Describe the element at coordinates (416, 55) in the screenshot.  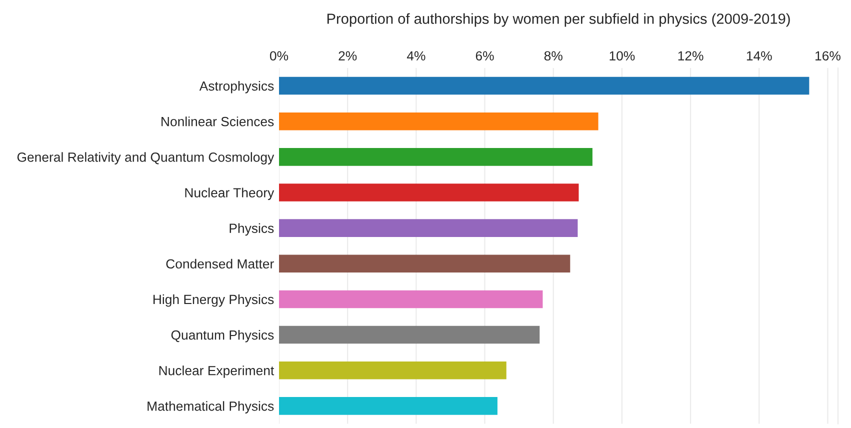
I see `x-tick-label: 4%` at that location.